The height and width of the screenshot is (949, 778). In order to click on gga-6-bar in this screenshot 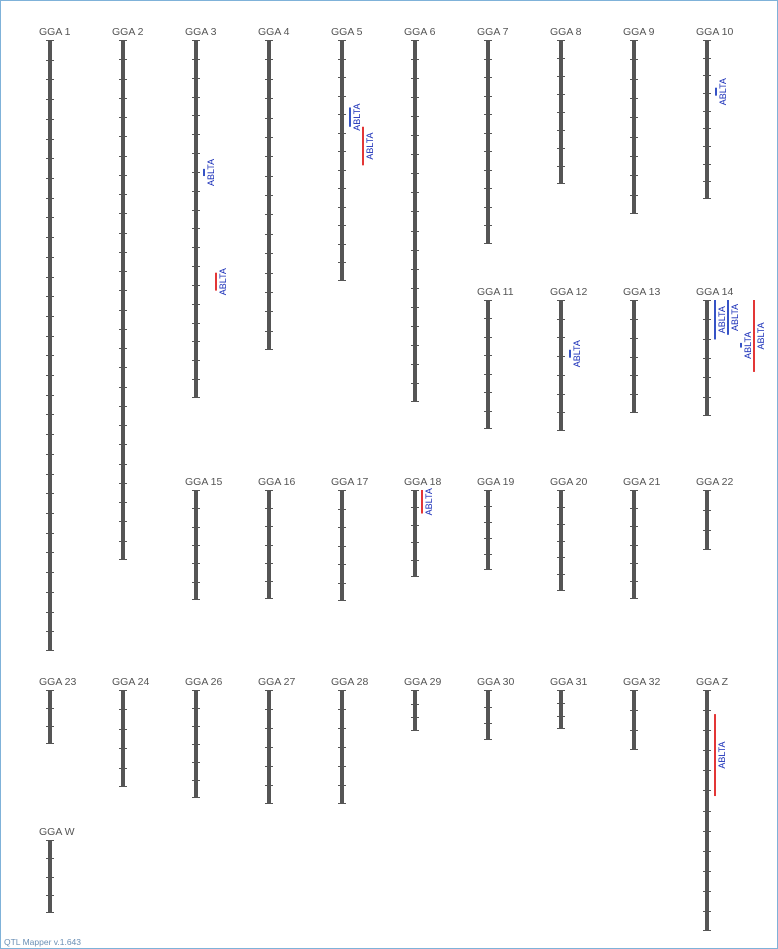, I will do `click(415, 221)`.